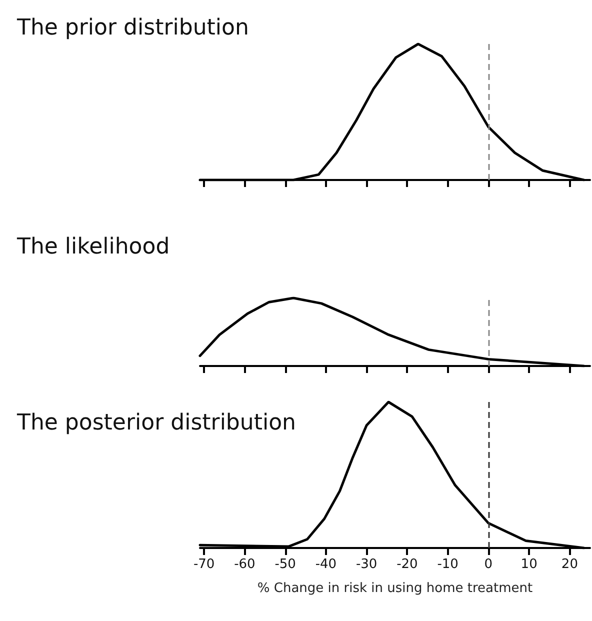  Describe the element at coordinates (367, 564) in the screenshot. I see `x-tick-label: -30` at that location.